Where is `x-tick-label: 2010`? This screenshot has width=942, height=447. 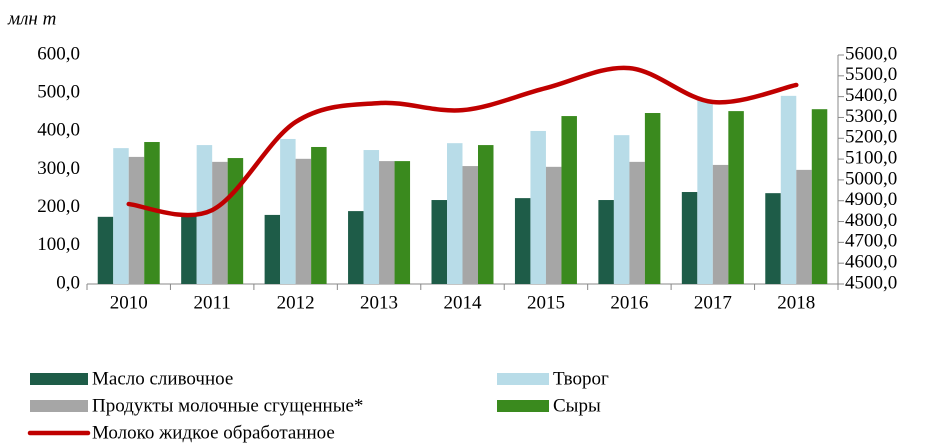
x-tick-label: 2010 is located at coordinates (129, 302).